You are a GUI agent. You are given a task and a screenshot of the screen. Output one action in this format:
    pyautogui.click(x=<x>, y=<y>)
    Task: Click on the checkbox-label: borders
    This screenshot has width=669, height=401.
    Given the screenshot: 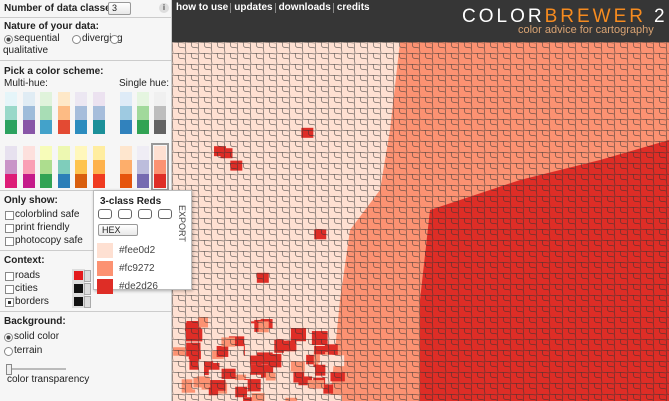 What is the action you would take?
    pyautogui.click(x=32, y=301)
    